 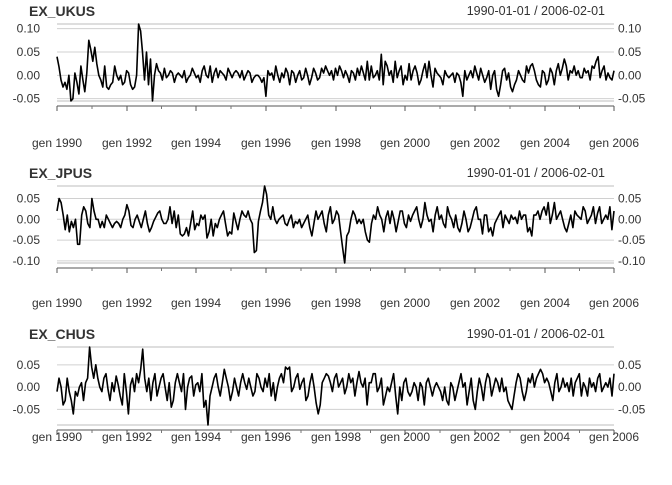 I want to click on chart-title: EX_UKUS, so click(x=62, y=11).